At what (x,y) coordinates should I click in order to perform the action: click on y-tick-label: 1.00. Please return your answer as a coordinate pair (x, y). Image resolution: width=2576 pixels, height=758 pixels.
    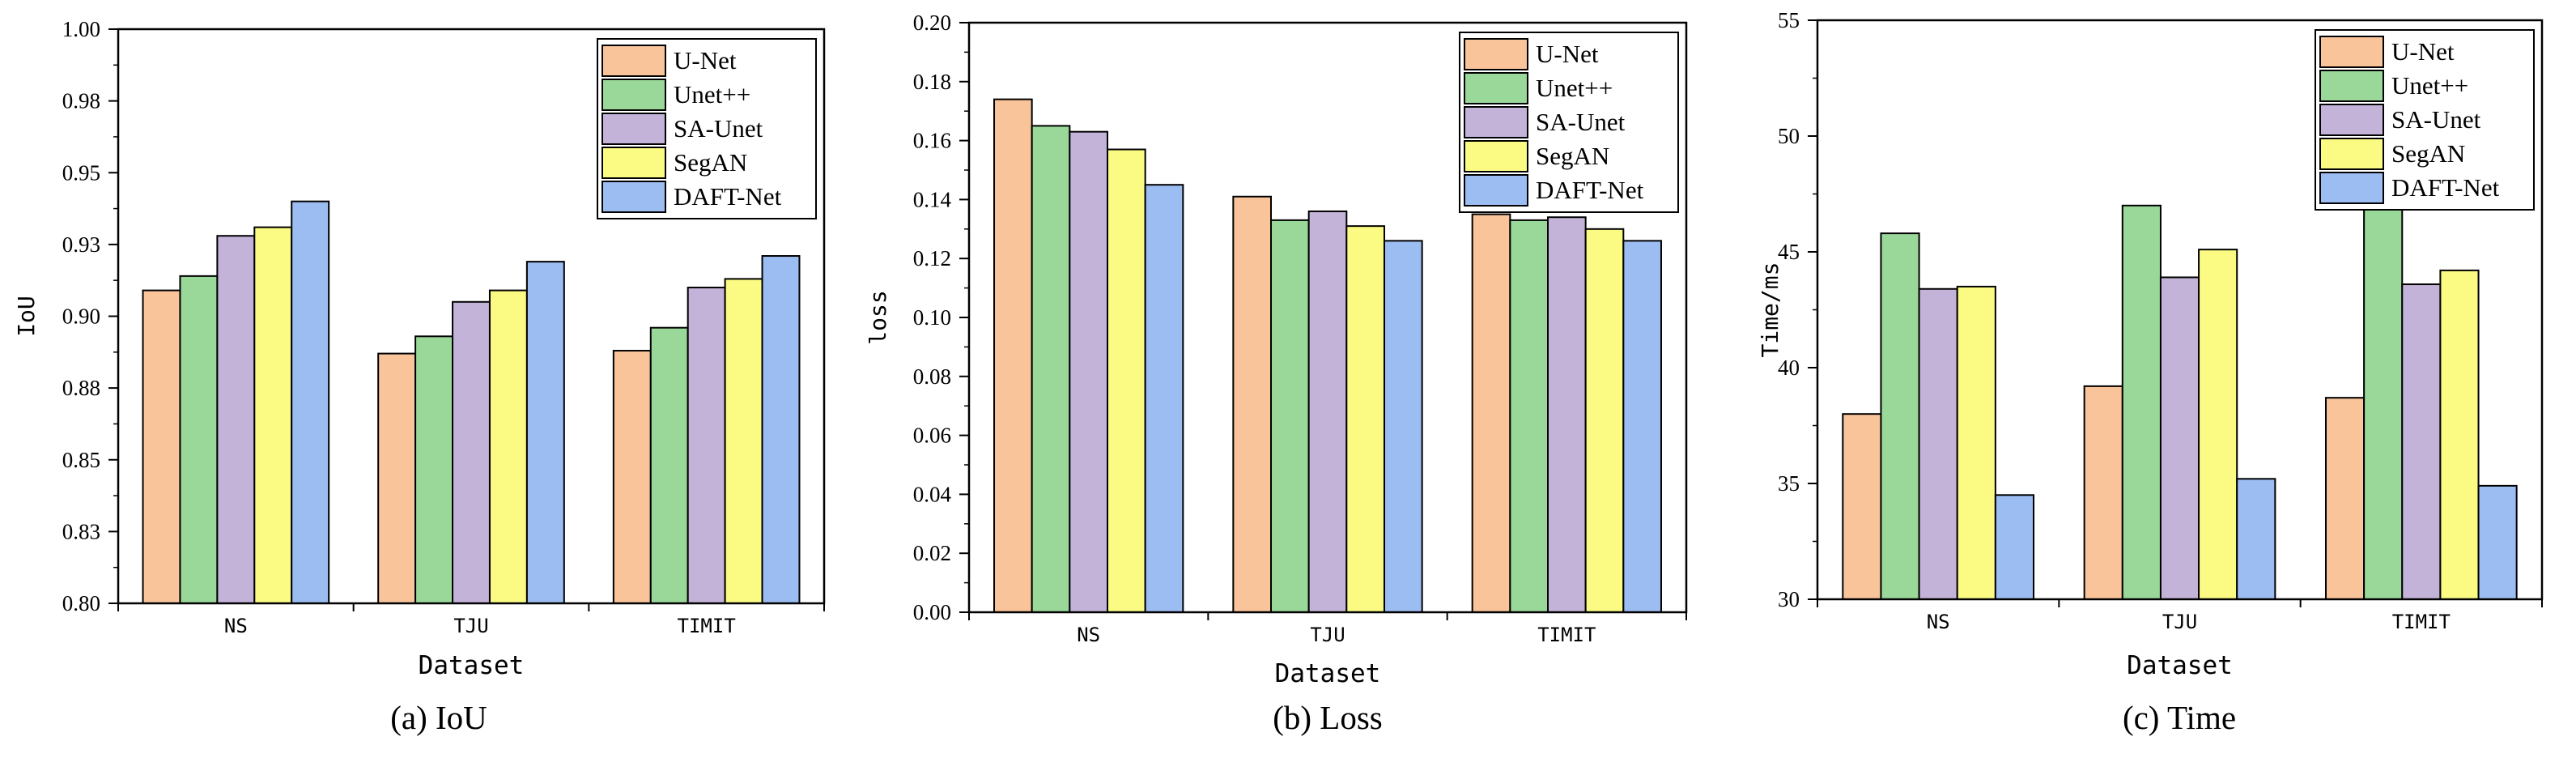
    Looking at the image, I should click on (81, 29).